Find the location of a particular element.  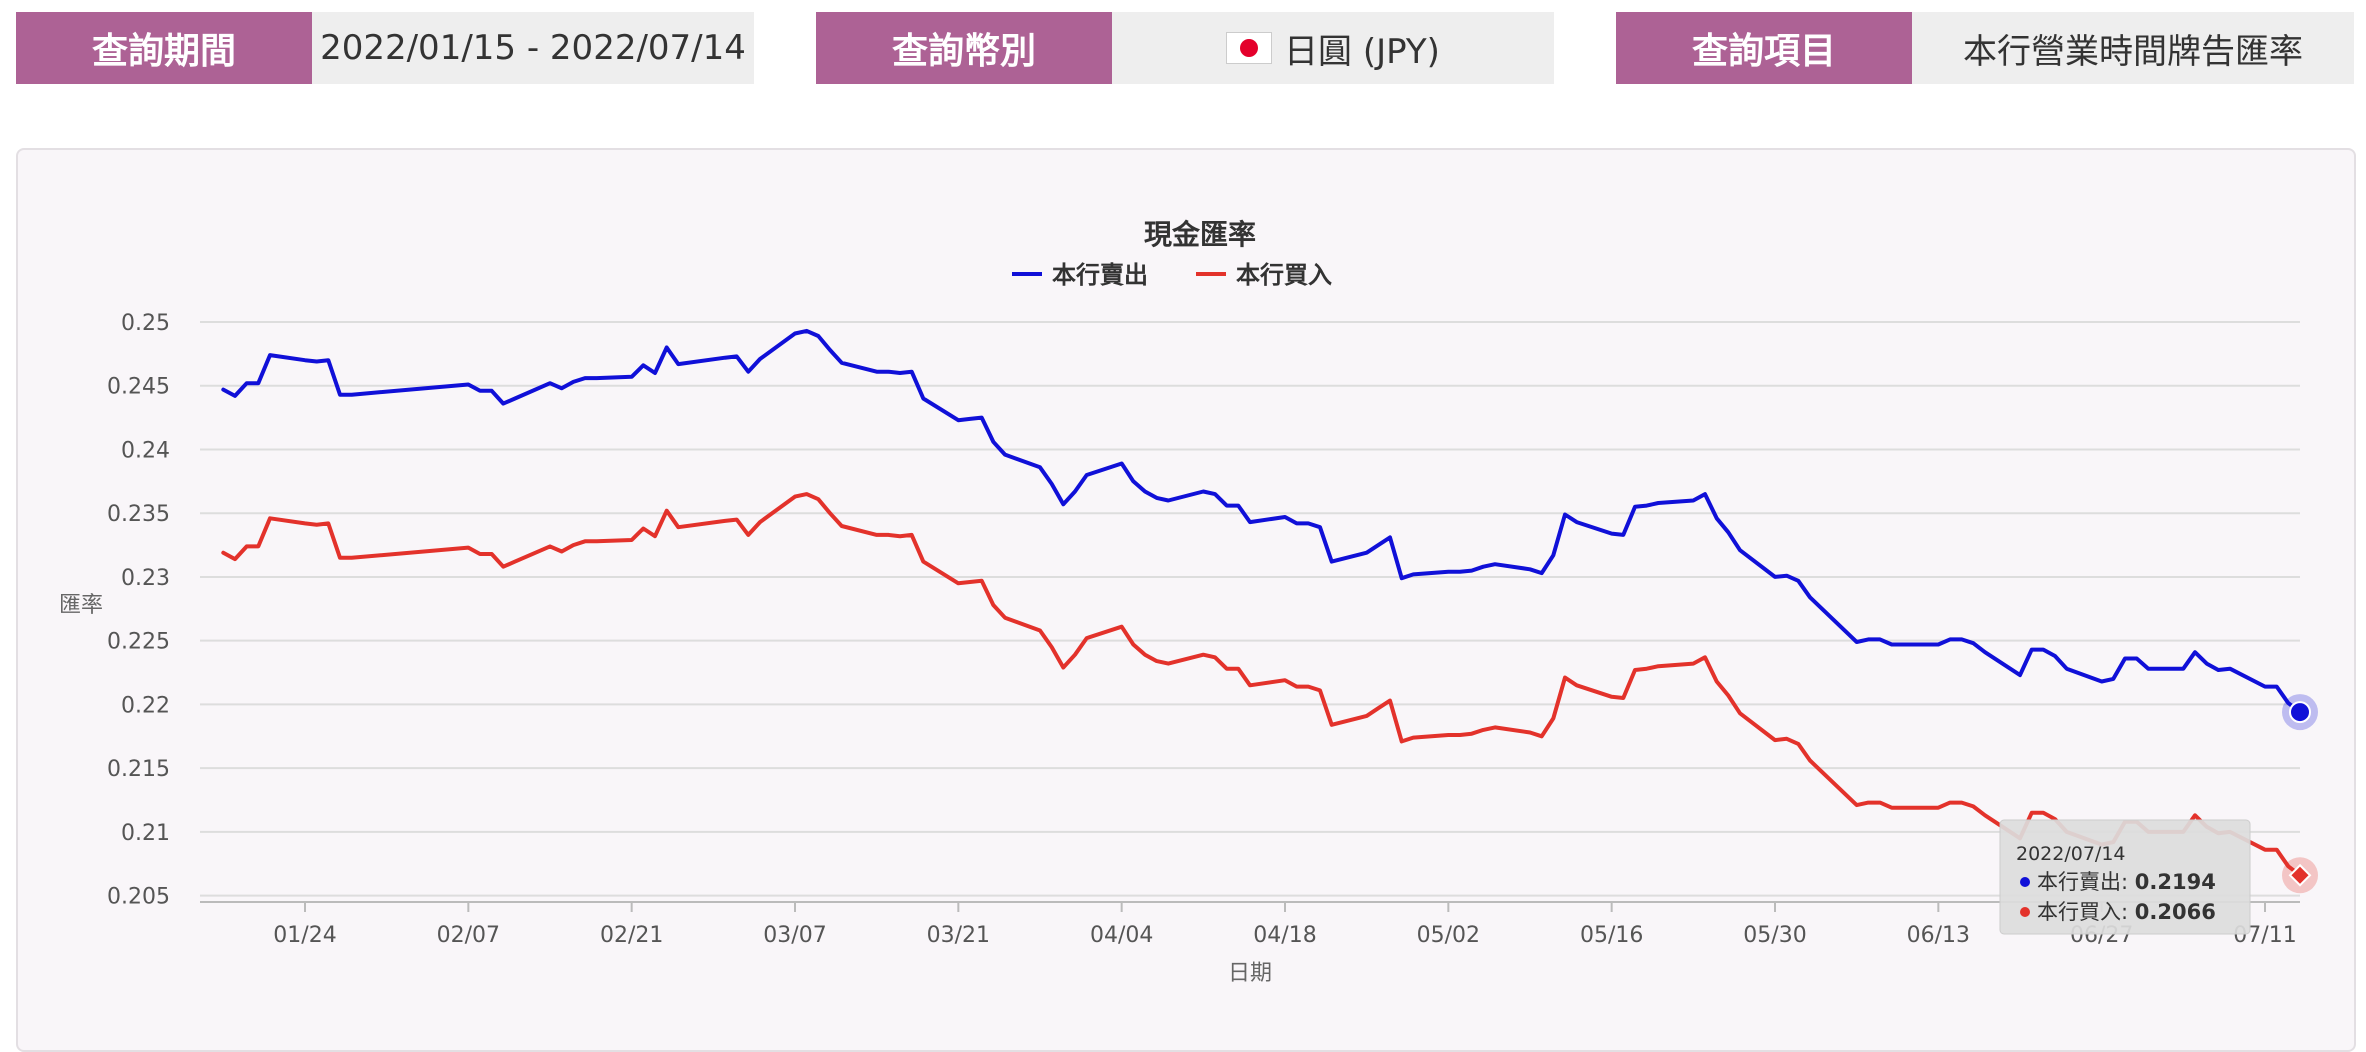

x-tick-label: 05/16 is located at coordinates (1611, 935).